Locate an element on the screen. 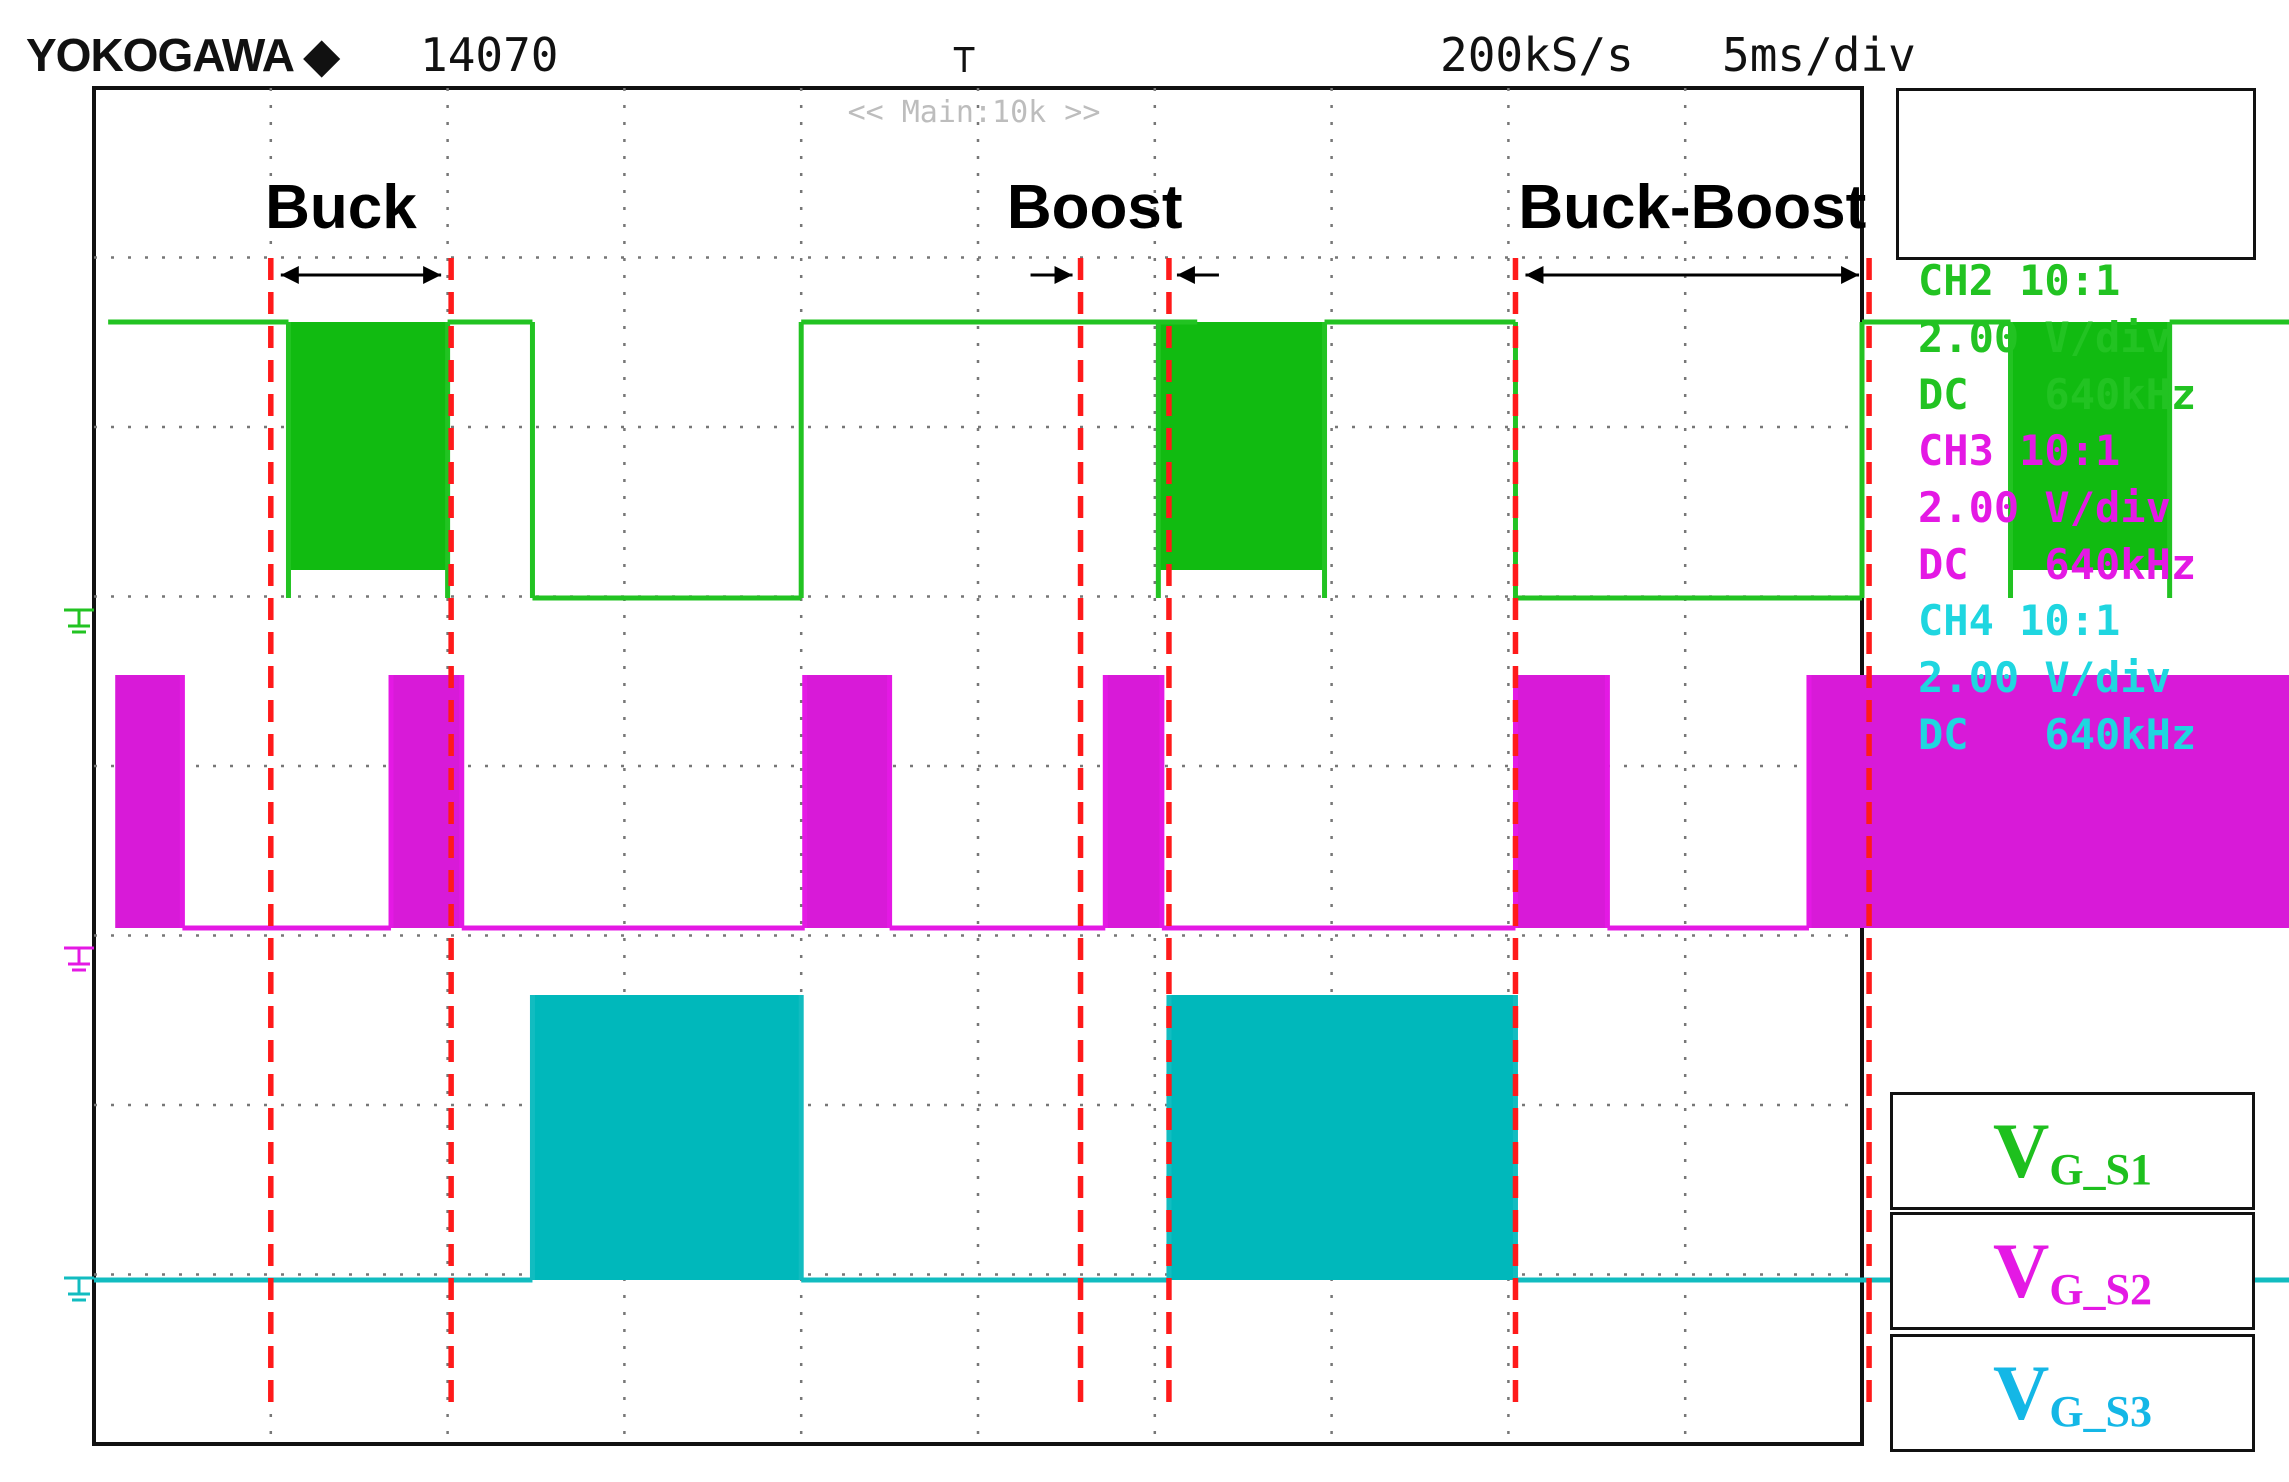 The width and height of the screenshot is (2289, 1482). mode-label: Buck-Boost is located at coordinates (1692, 207).